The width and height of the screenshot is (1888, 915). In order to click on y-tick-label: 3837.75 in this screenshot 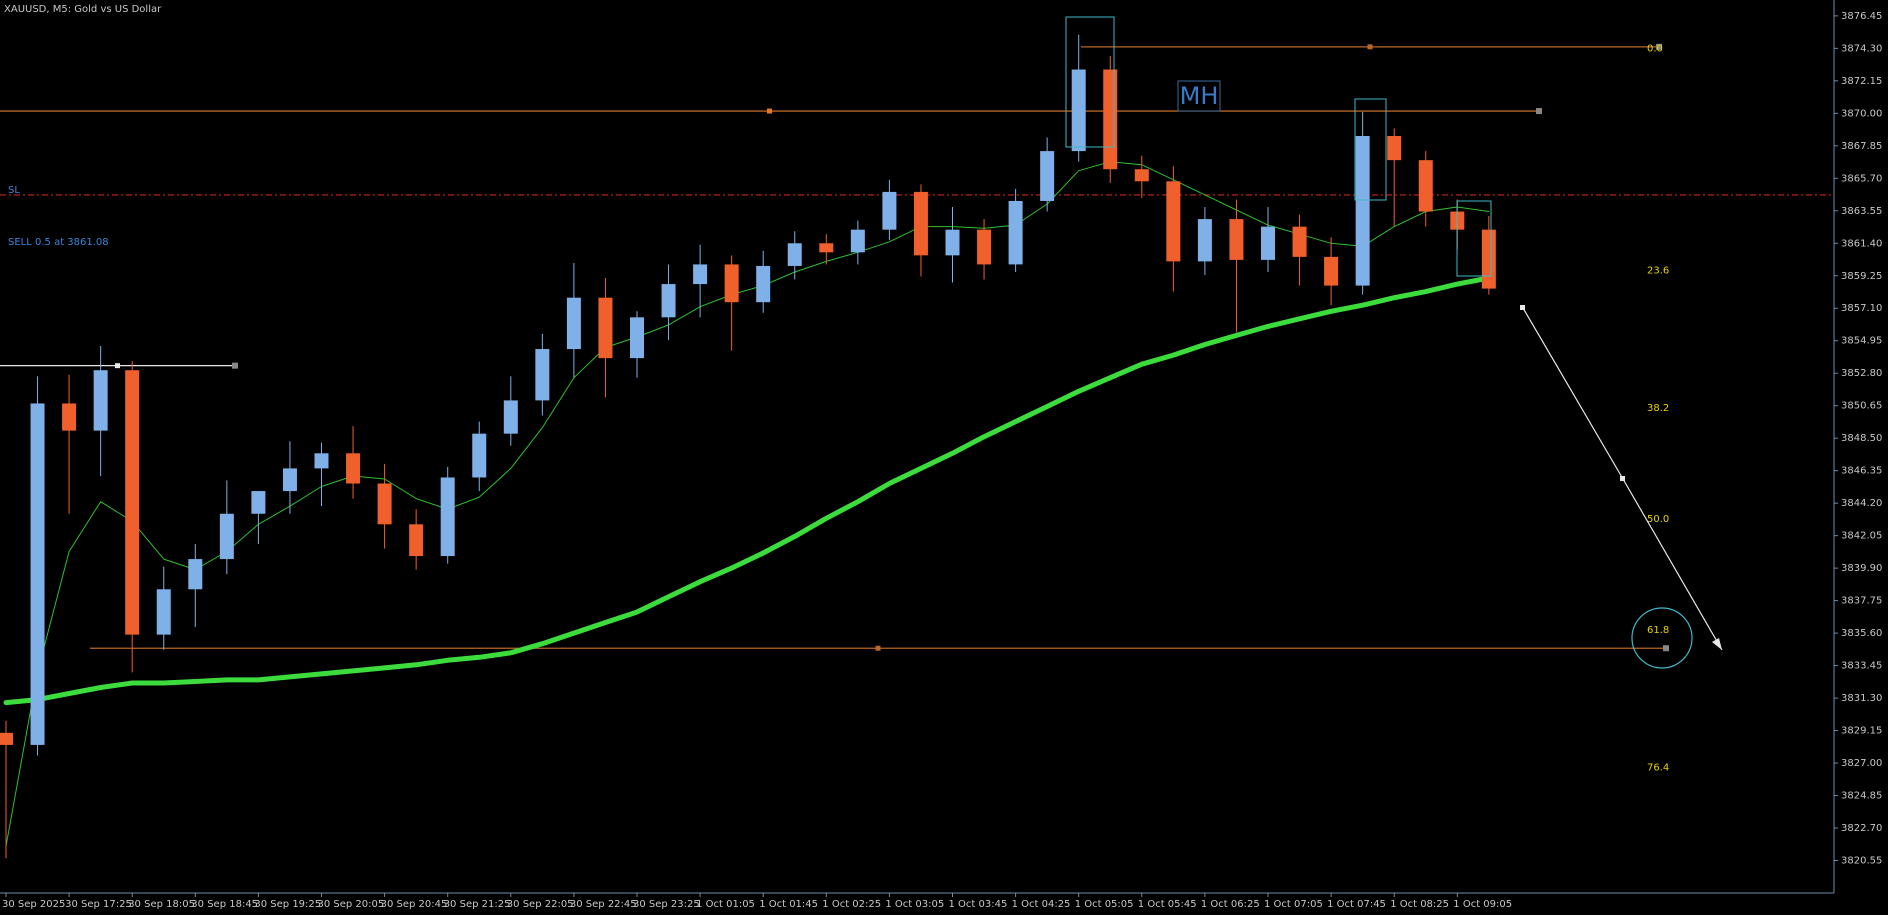, I will do `click(1861, 601)`.